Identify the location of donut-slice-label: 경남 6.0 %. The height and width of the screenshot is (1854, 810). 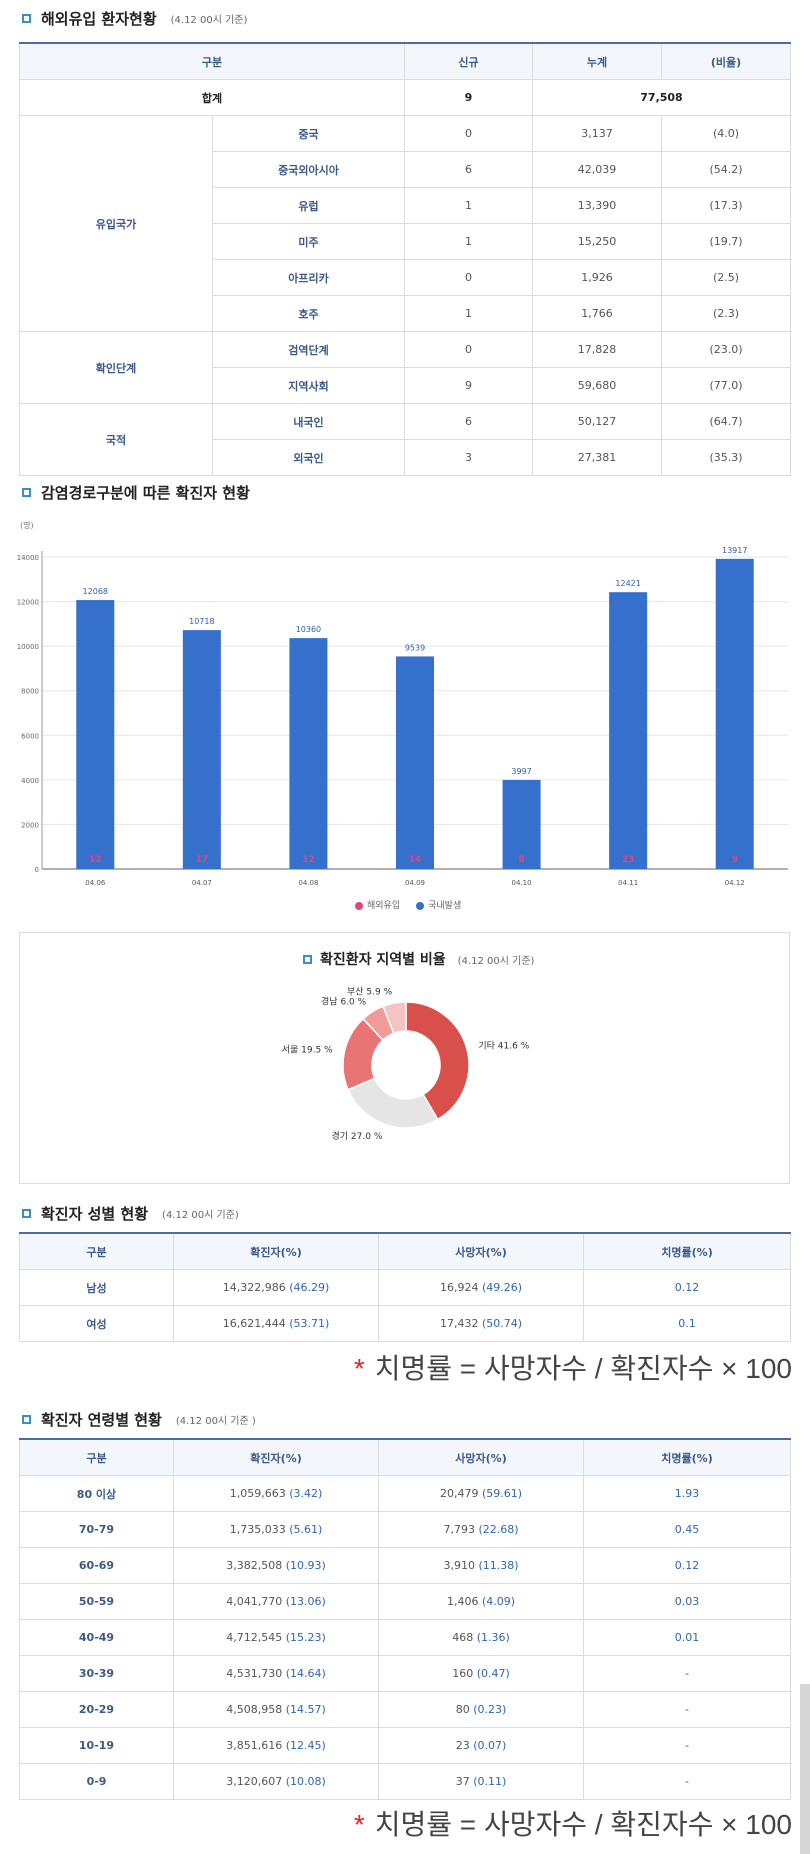
(344, 1001).